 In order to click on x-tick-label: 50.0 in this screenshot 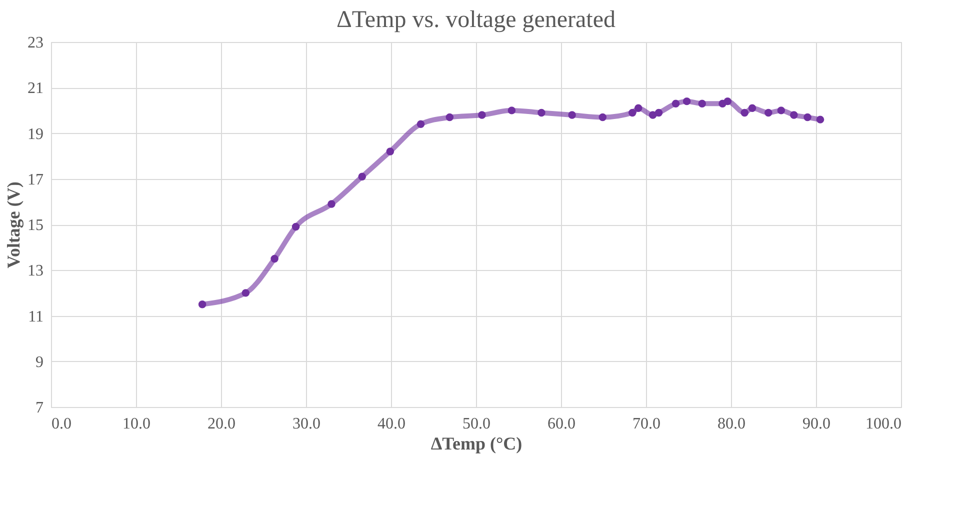, I will do `click(476, 424)`.